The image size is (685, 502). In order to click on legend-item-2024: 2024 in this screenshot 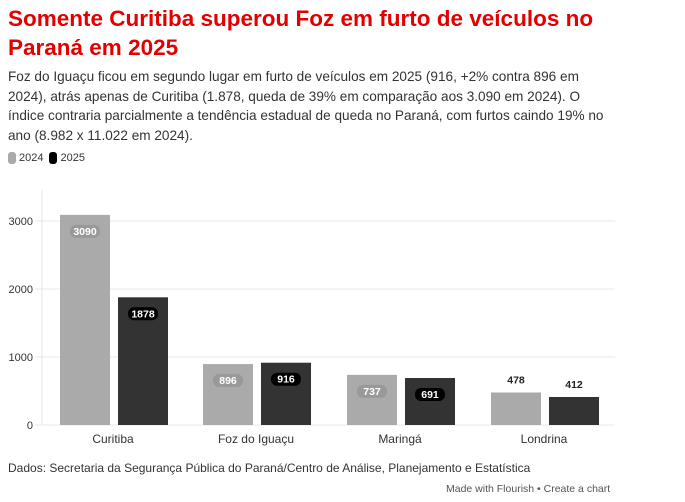, I will do `click(25, 158)`.